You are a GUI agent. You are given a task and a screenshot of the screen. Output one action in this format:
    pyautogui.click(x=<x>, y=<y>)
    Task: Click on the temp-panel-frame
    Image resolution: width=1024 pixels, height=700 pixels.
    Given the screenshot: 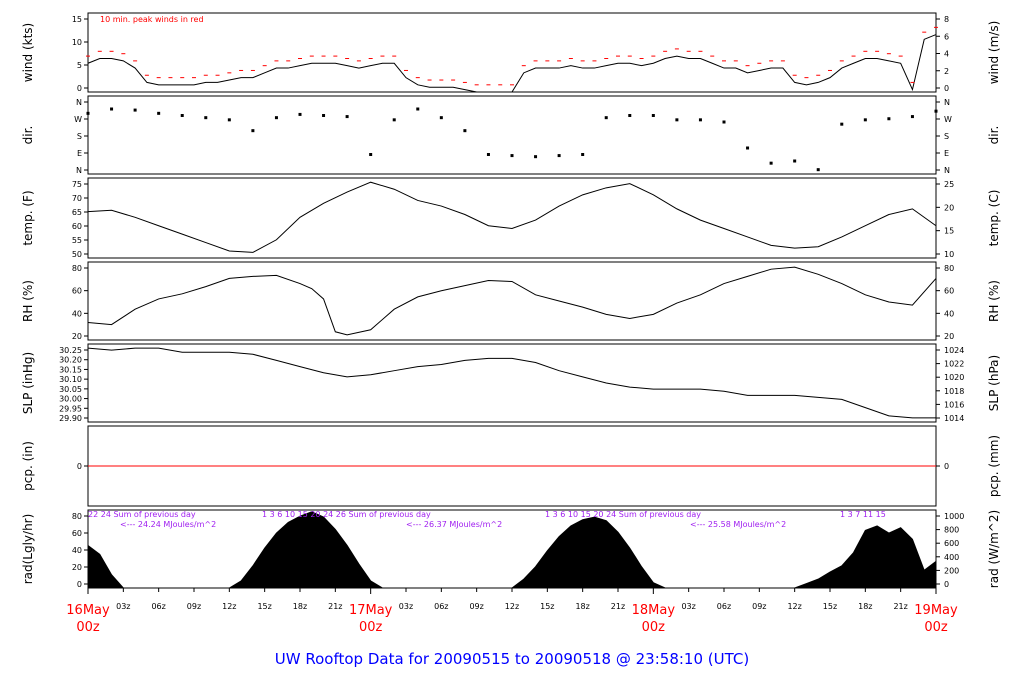 What is the action you would take?
    pyautogui.click(x=512, y=218)
    